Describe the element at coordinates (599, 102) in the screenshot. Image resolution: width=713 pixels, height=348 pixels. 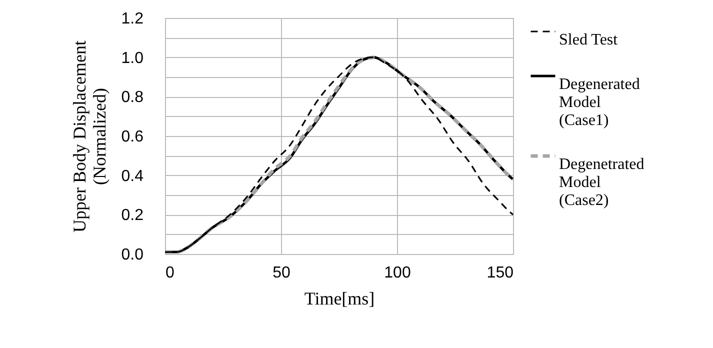
I see `legend-label: Degenerated Model (Case1)` at that location.